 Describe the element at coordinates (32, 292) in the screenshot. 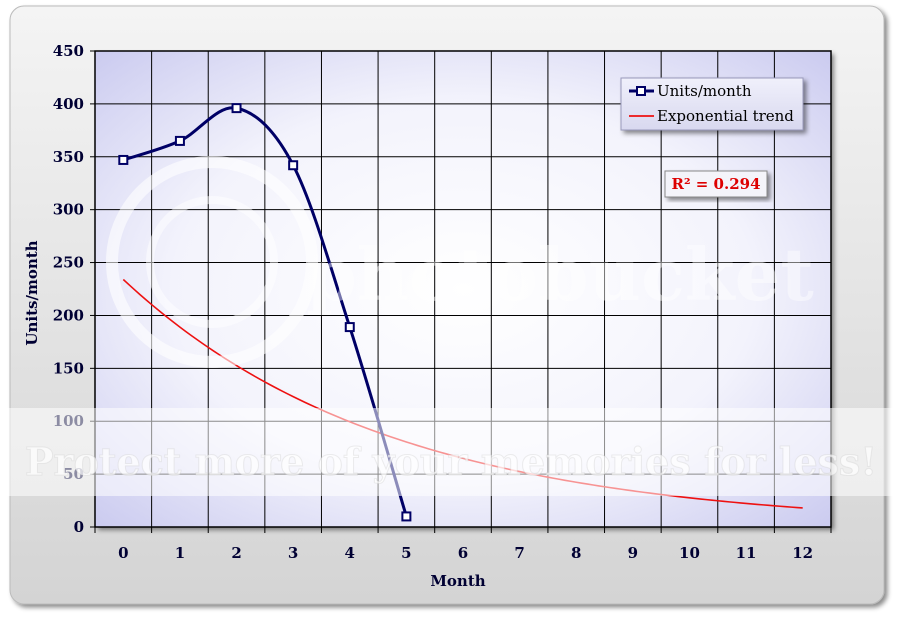

I see `y-axis-title: Units/month` at that location.